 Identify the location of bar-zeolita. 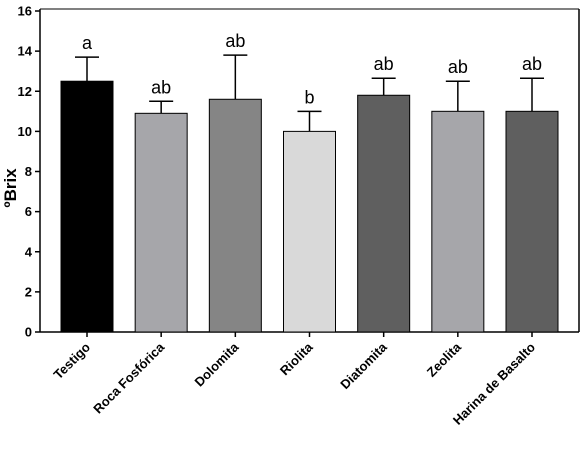
(458, 221).